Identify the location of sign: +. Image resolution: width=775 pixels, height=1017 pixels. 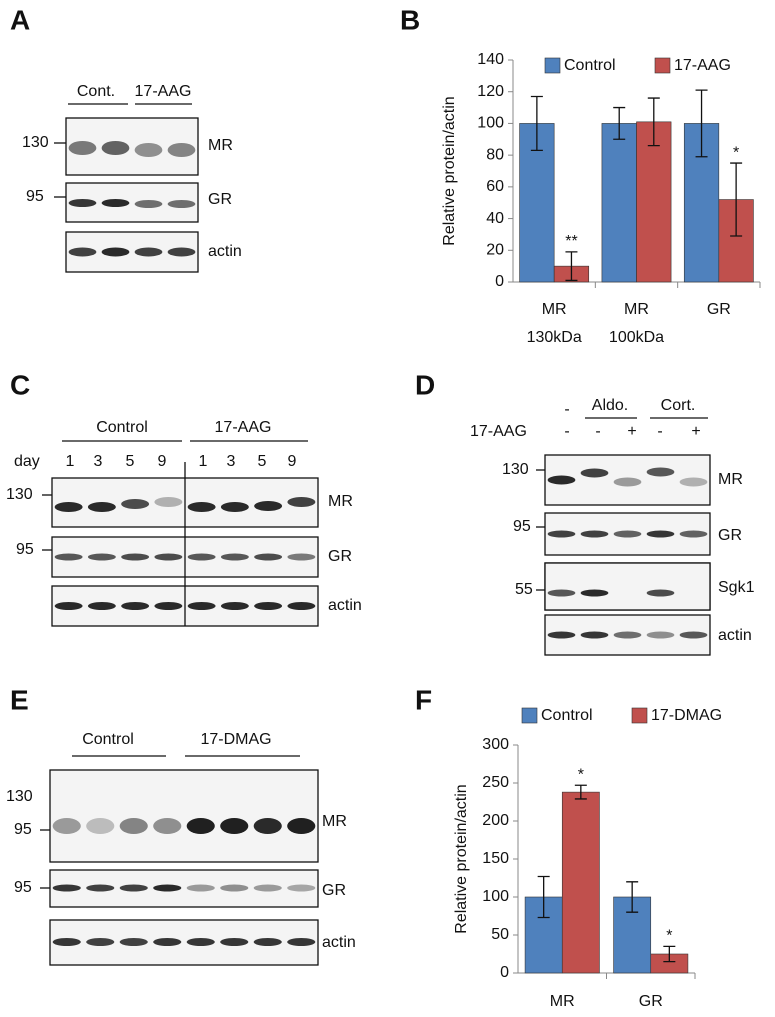
(631, 431).